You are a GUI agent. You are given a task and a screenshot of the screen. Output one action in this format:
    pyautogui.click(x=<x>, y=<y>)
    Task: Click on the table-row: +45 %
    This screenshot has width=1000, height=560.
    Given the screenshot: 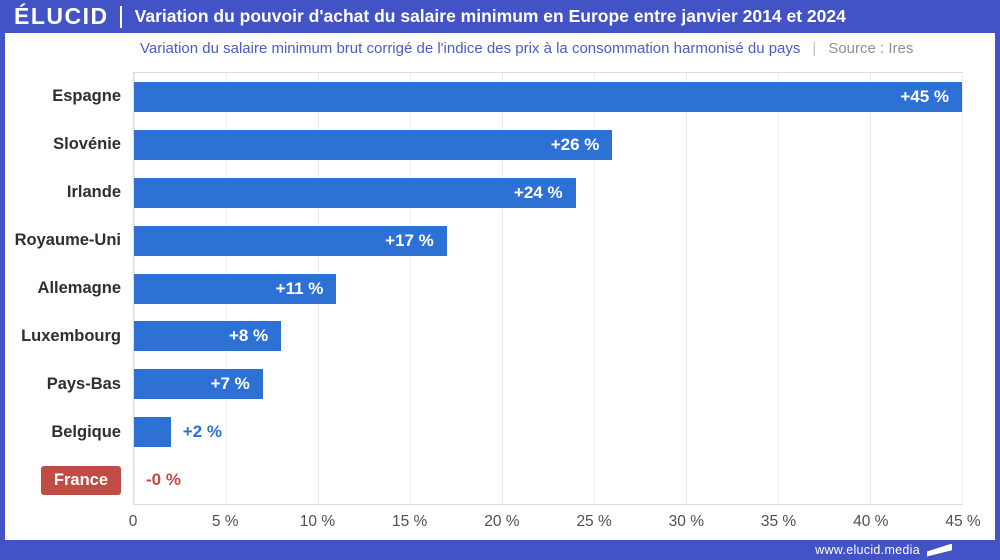 What is the action you would take?
    pyautogui.click(x=548, y=97)
    